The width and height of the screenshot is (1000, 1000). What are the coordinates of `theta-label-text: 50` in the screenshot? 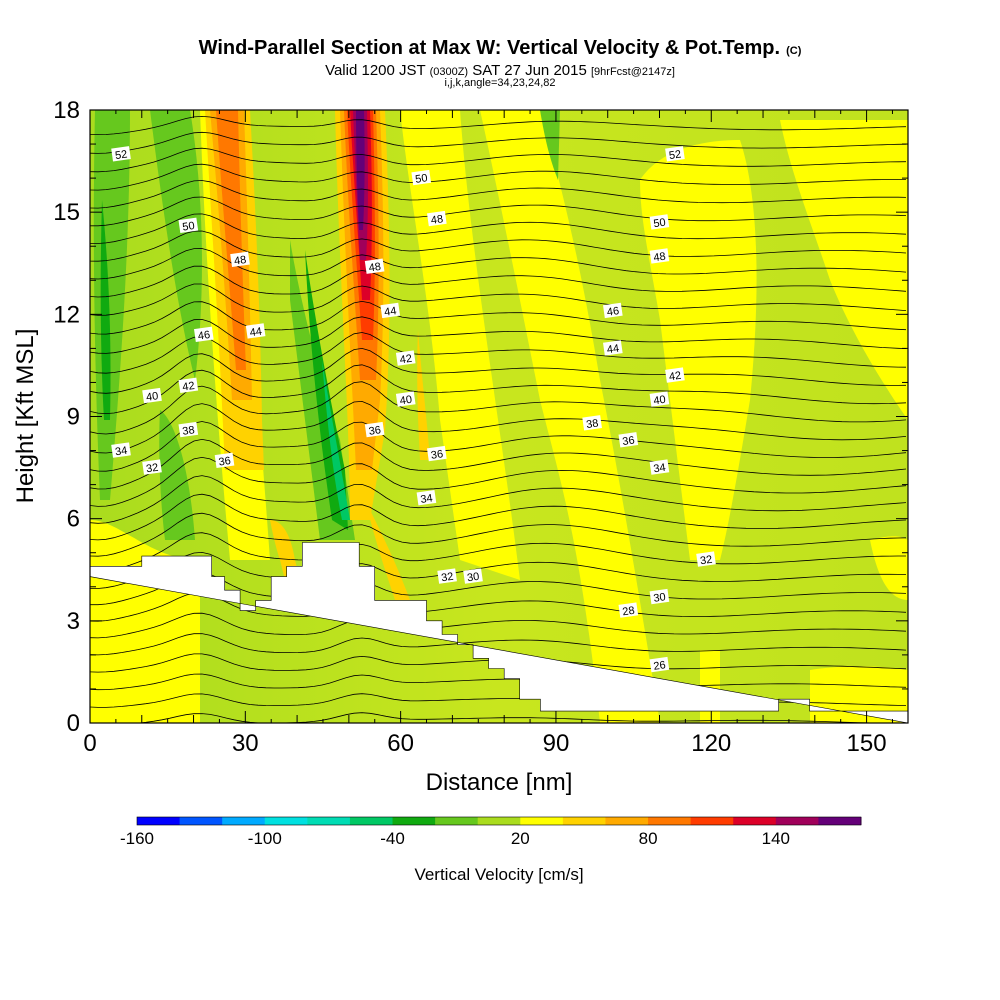 It's located at (422, 179).